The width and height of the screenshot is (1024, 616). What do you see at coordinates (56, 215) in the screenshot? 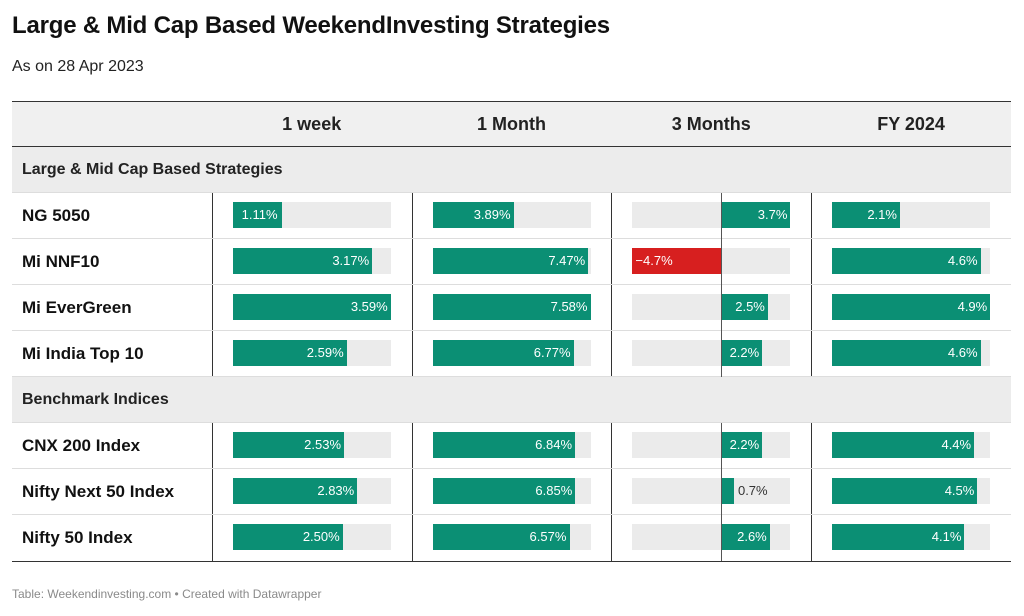
I see `row-label: NG 5050` at bounding box center [56, 215].